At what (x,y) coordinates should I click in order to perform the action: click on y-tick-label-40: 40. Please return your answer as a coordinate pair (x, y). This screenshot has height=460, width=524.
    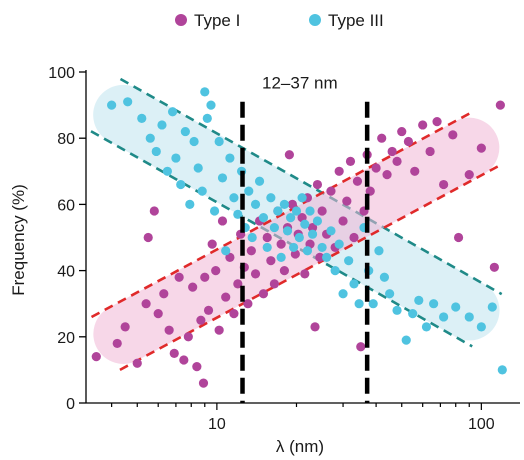
    Looking at the image, I should click on (66, 272).